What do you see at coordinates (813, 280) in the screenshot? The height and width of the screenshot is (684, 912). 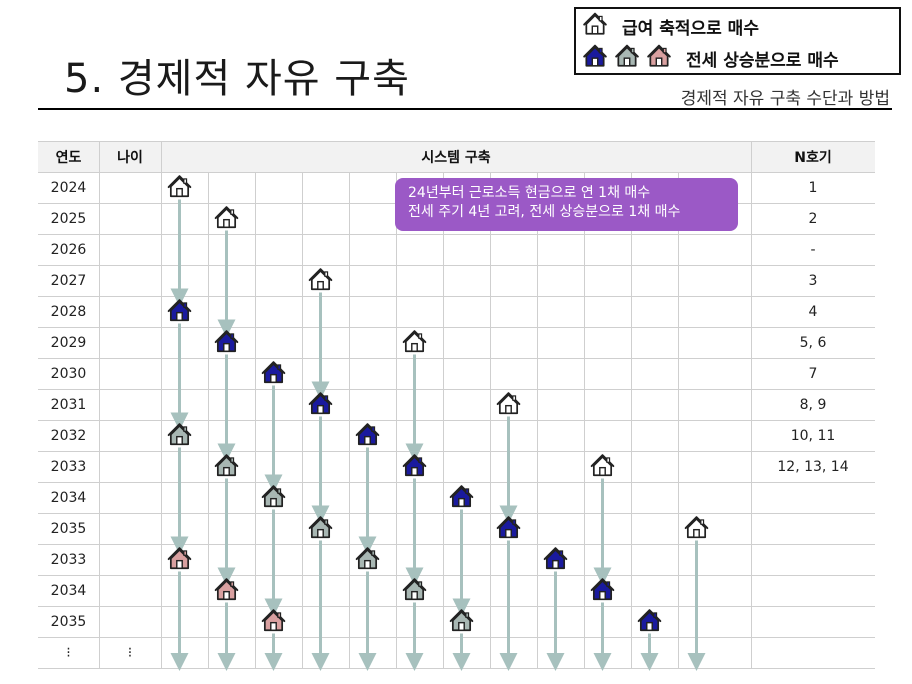 I see `cell-n: 3` at bounding box center [813, 280].